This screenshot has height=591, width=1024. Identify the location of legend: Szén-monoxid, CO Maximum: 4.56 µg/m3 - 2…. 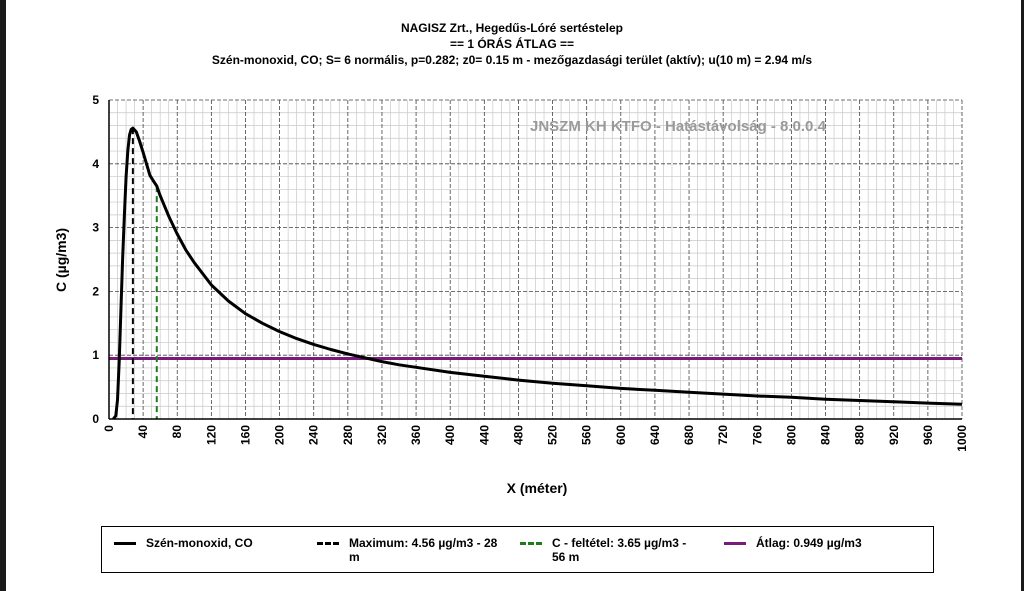
(517, 549).